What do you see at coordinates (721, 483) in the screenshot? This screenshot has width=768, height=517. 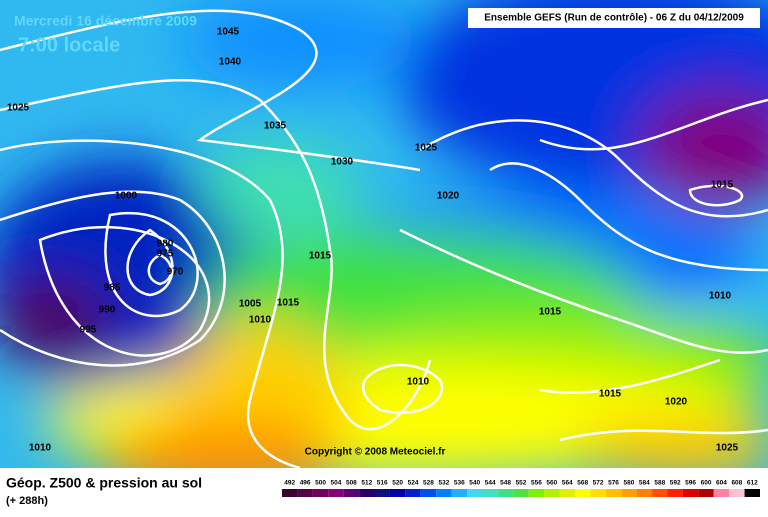 I see `legend-label: 604` at bounding box center [721, 483].